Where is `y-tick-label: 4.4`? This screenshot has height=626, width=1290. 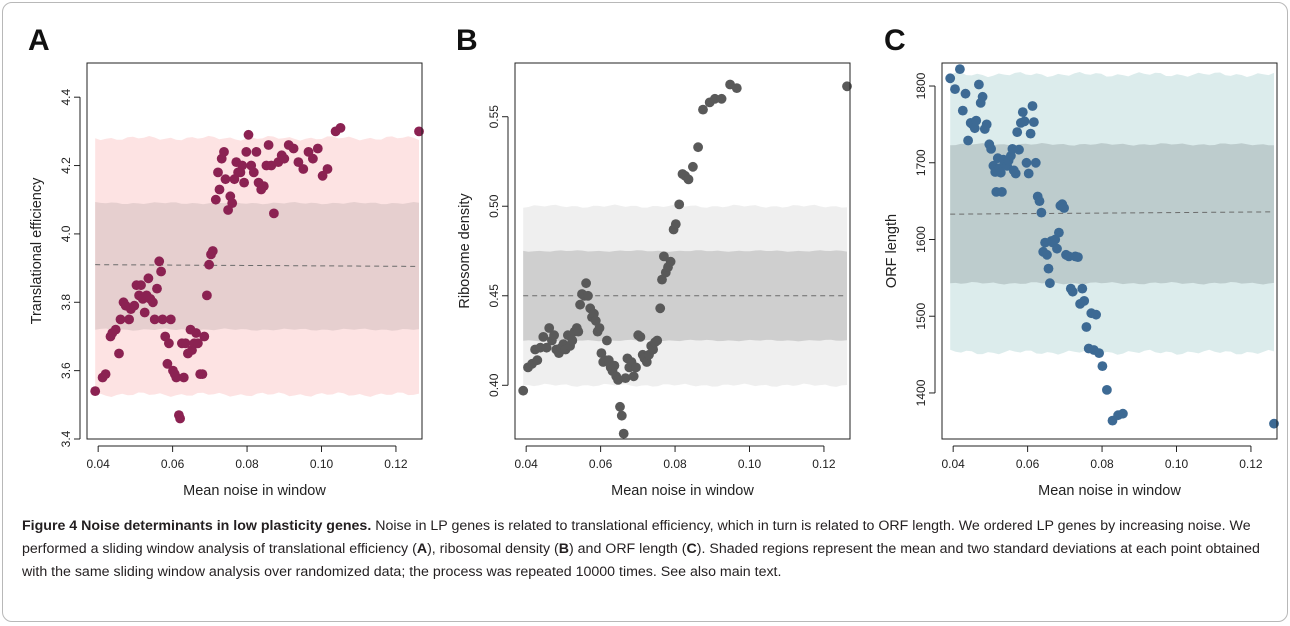
y-tick-label: 4.4 is located at coordinates (66, 97).